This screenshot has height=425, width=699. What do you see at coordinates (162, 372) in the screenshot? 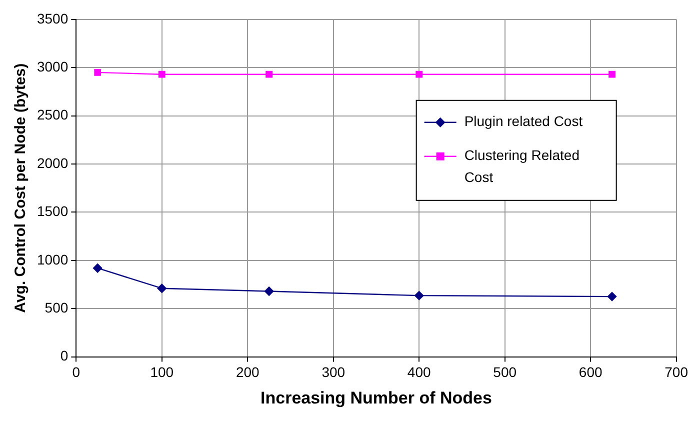
I see `x-tick-label: 100` at bounding box center [162, 372].